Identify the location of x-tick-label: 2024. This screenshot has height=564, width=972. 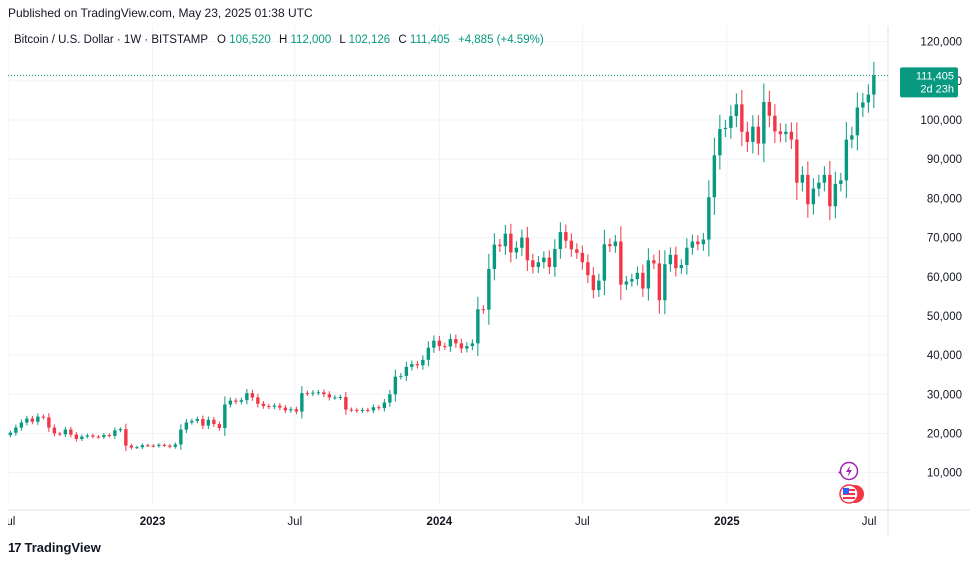
(440, 522).